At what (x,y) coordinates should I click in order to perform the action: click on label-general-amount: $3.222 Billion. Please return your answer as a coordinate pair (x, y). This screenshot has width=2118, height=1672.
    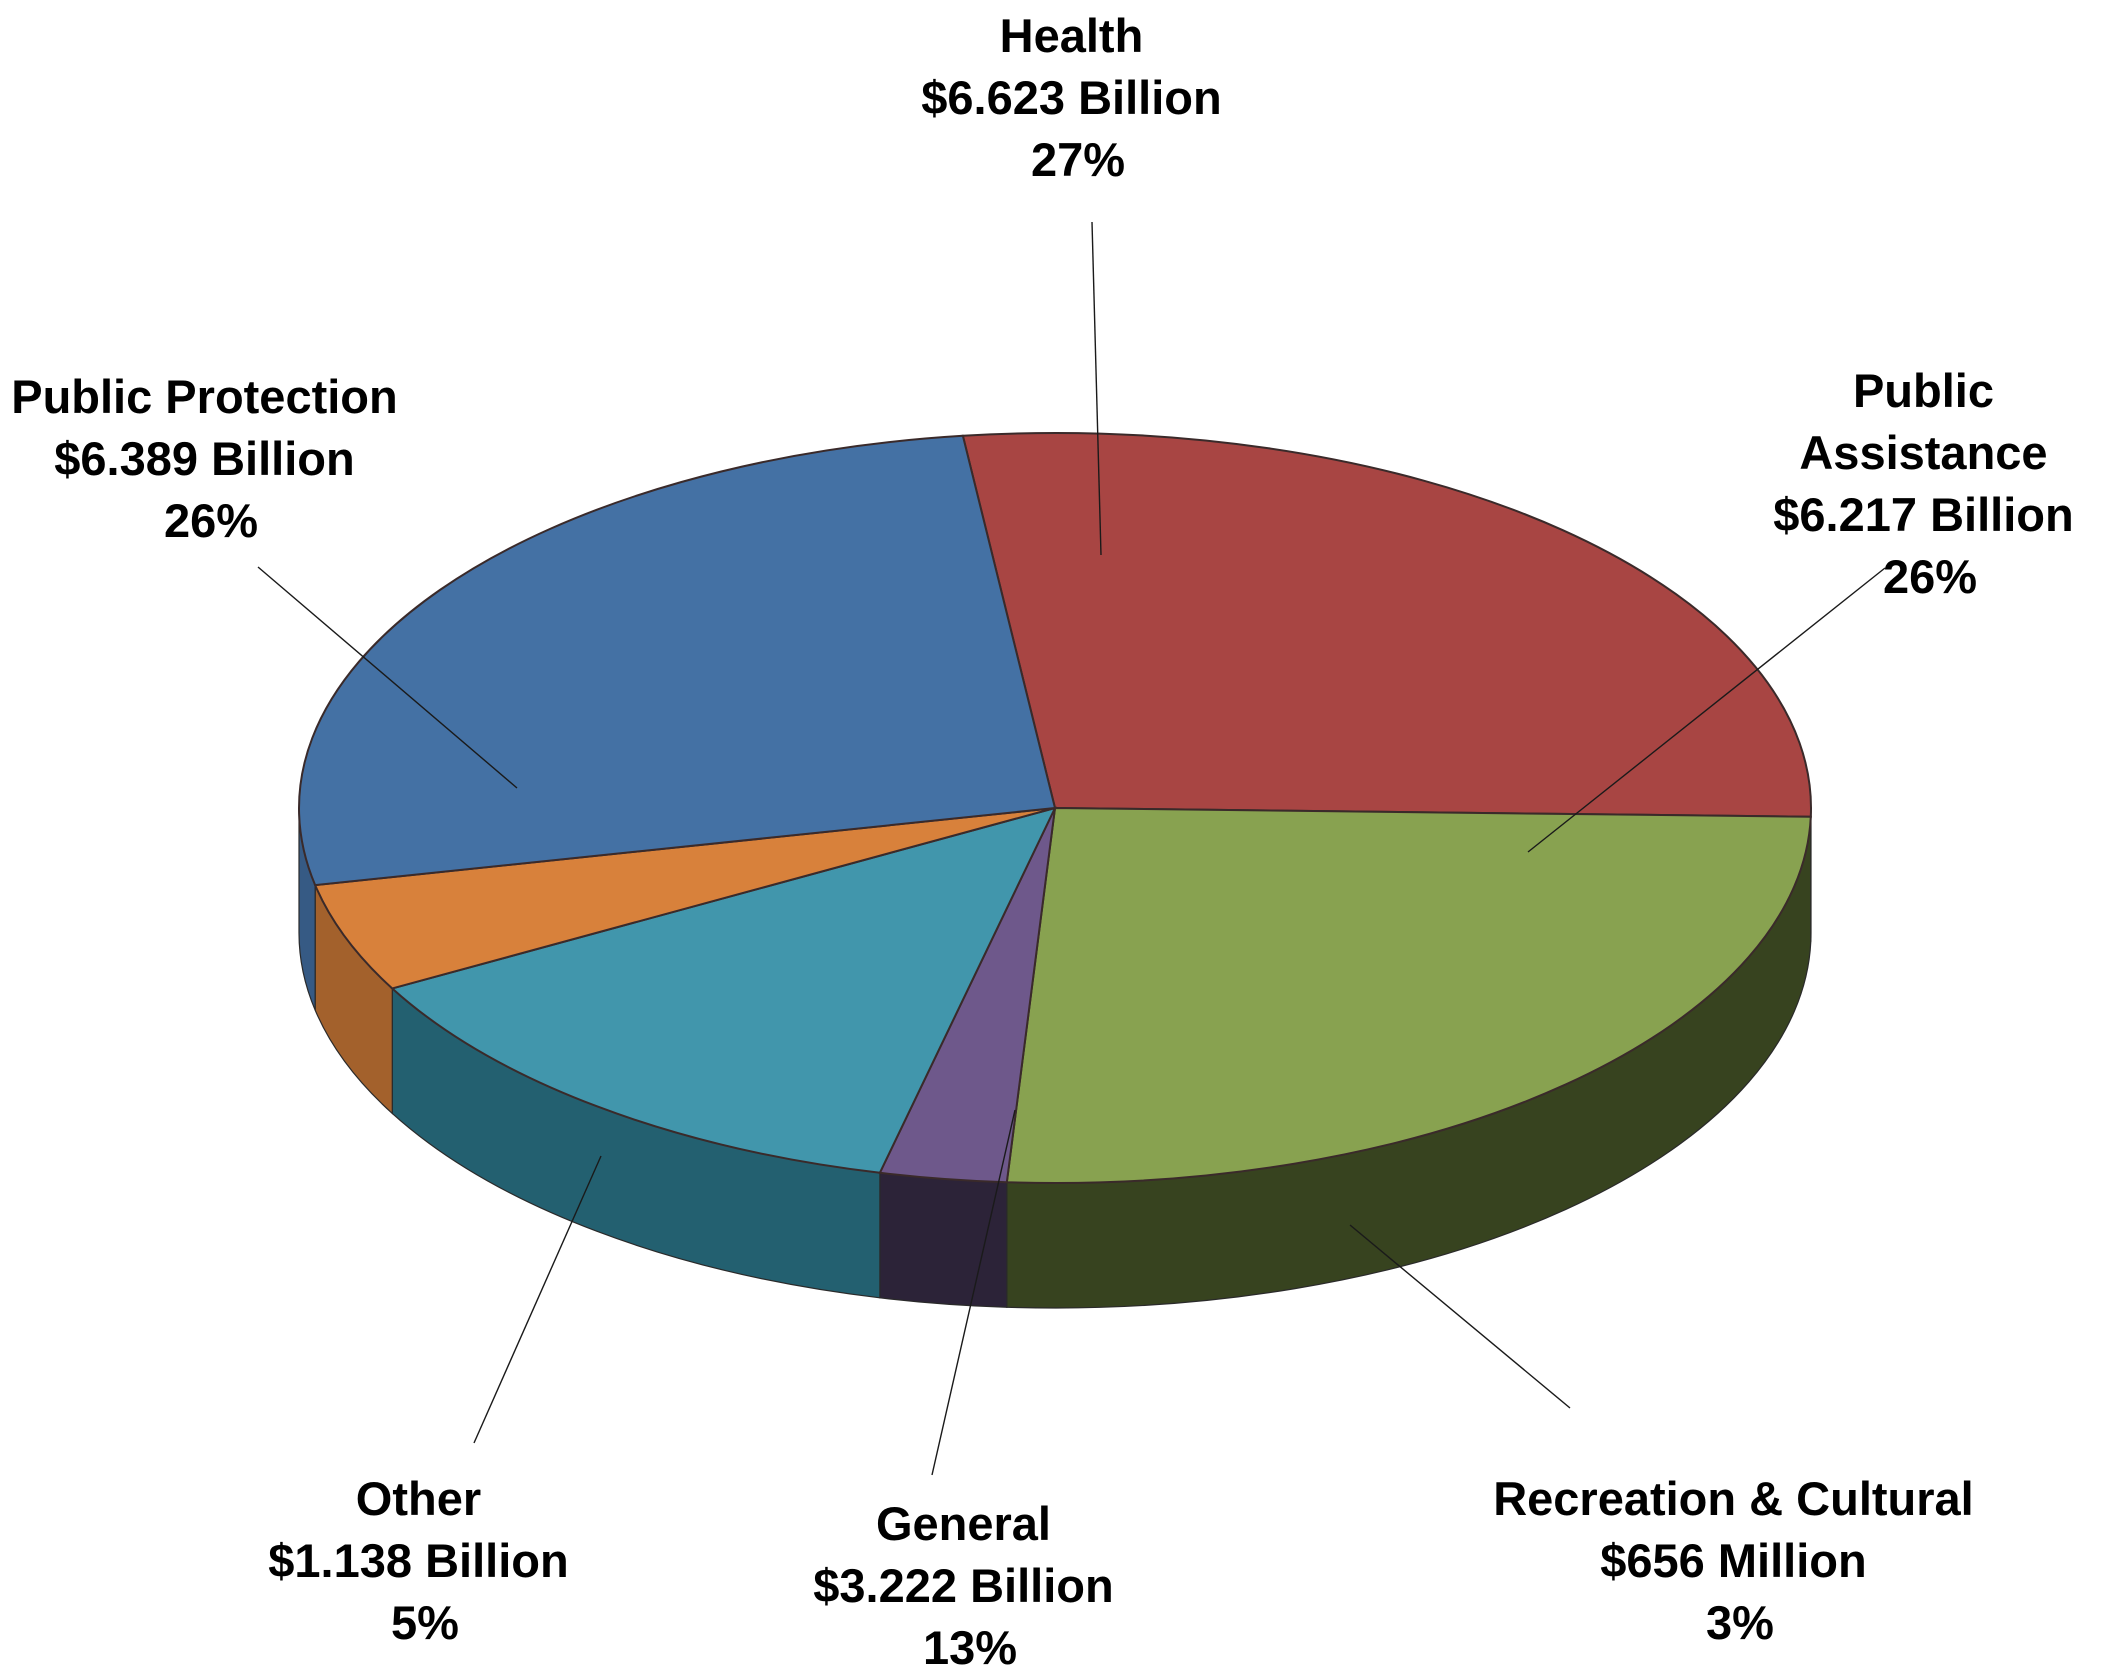
    Looking at the image, I should click on (963, 1585).